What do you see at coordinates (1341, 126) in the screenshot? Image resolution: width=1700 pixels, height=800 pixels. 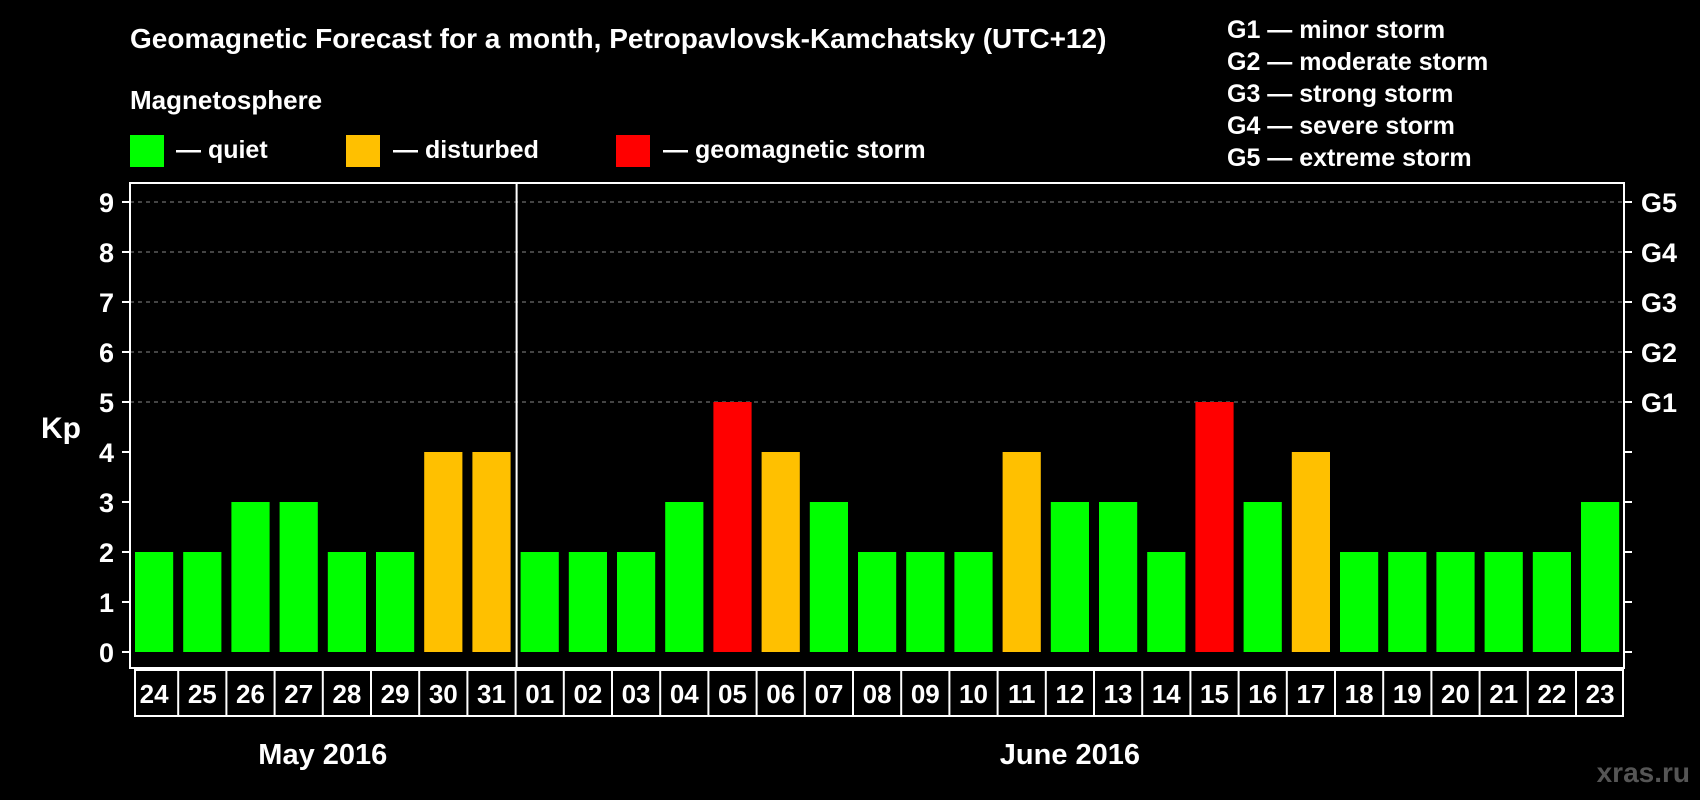 I see `storm-scale-g4: G4 — severe storm` at bounding box center [1341, 126].